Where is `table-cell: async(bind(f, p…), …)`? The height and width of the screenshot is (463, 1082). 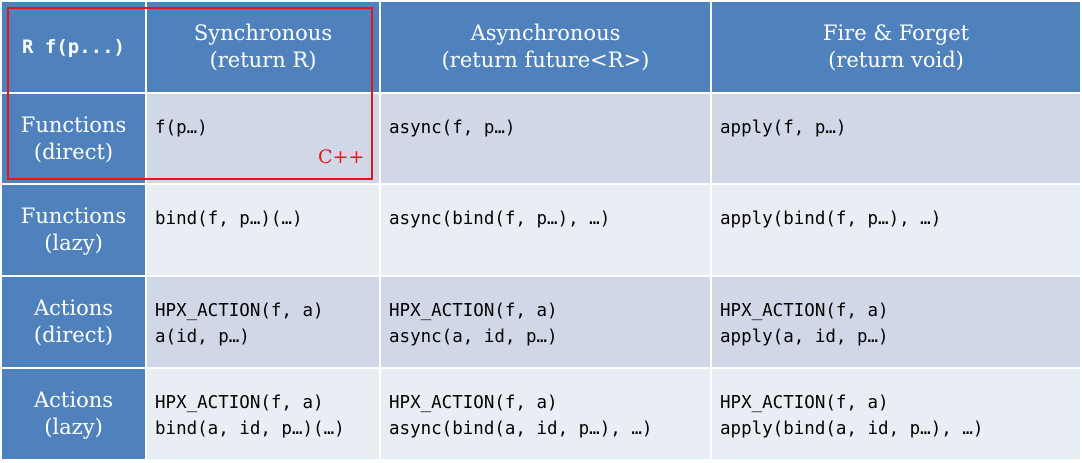 table-cell: async(bind(f, p…), …) is located at coordinates (545, 230).